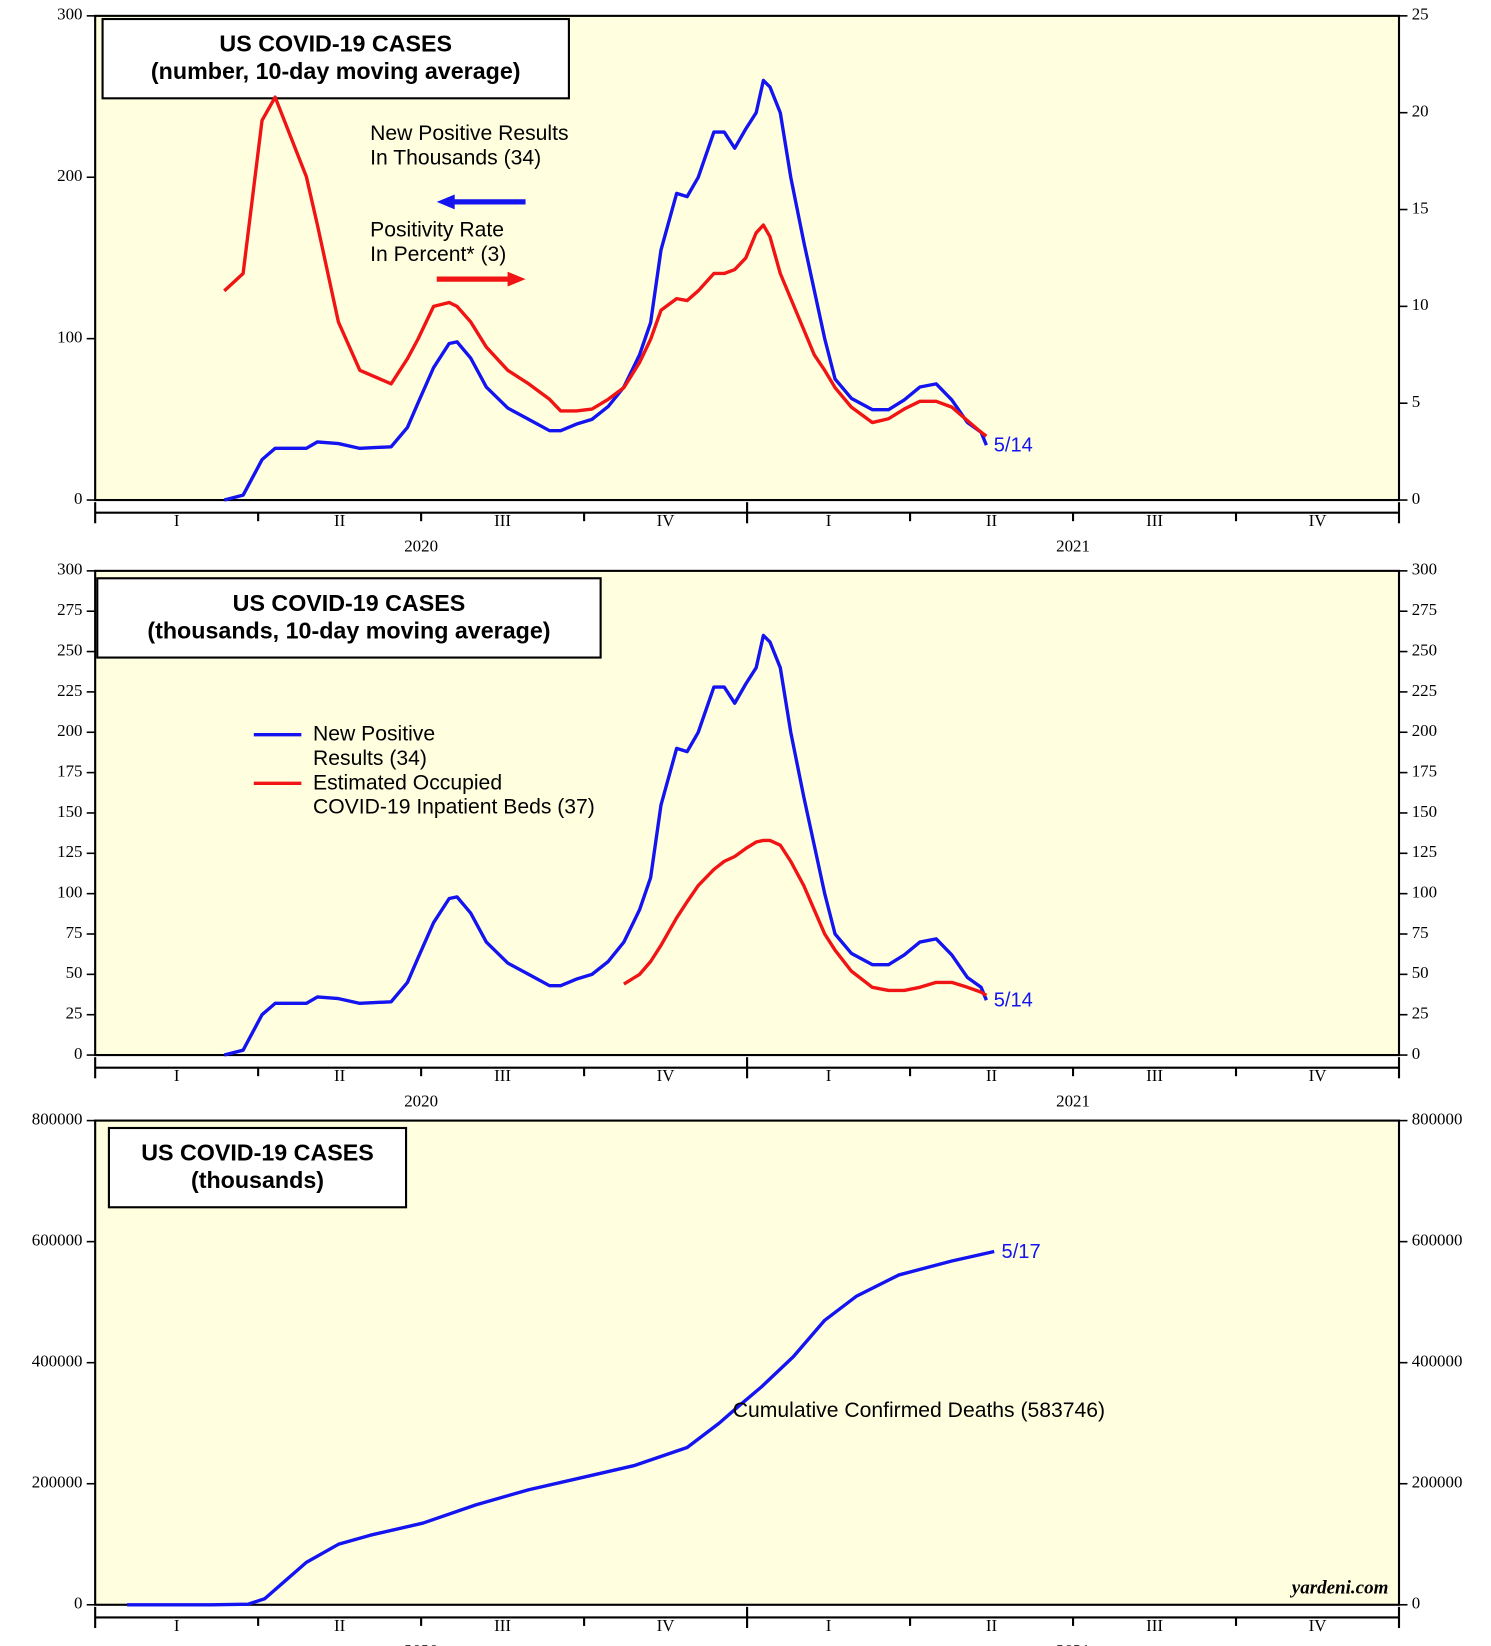  Describe the element at coordinates (69, 851) in the screenshot. I see `y-tick-label: 125` at that location.